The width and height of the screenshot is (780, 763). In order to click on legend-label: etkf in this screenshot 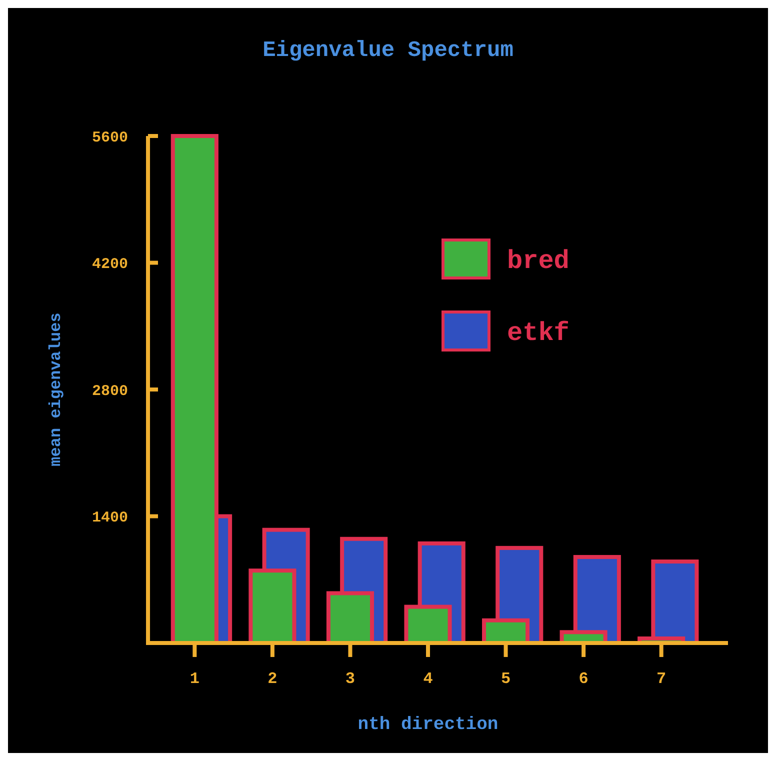, I will do `click(538, 333)`.